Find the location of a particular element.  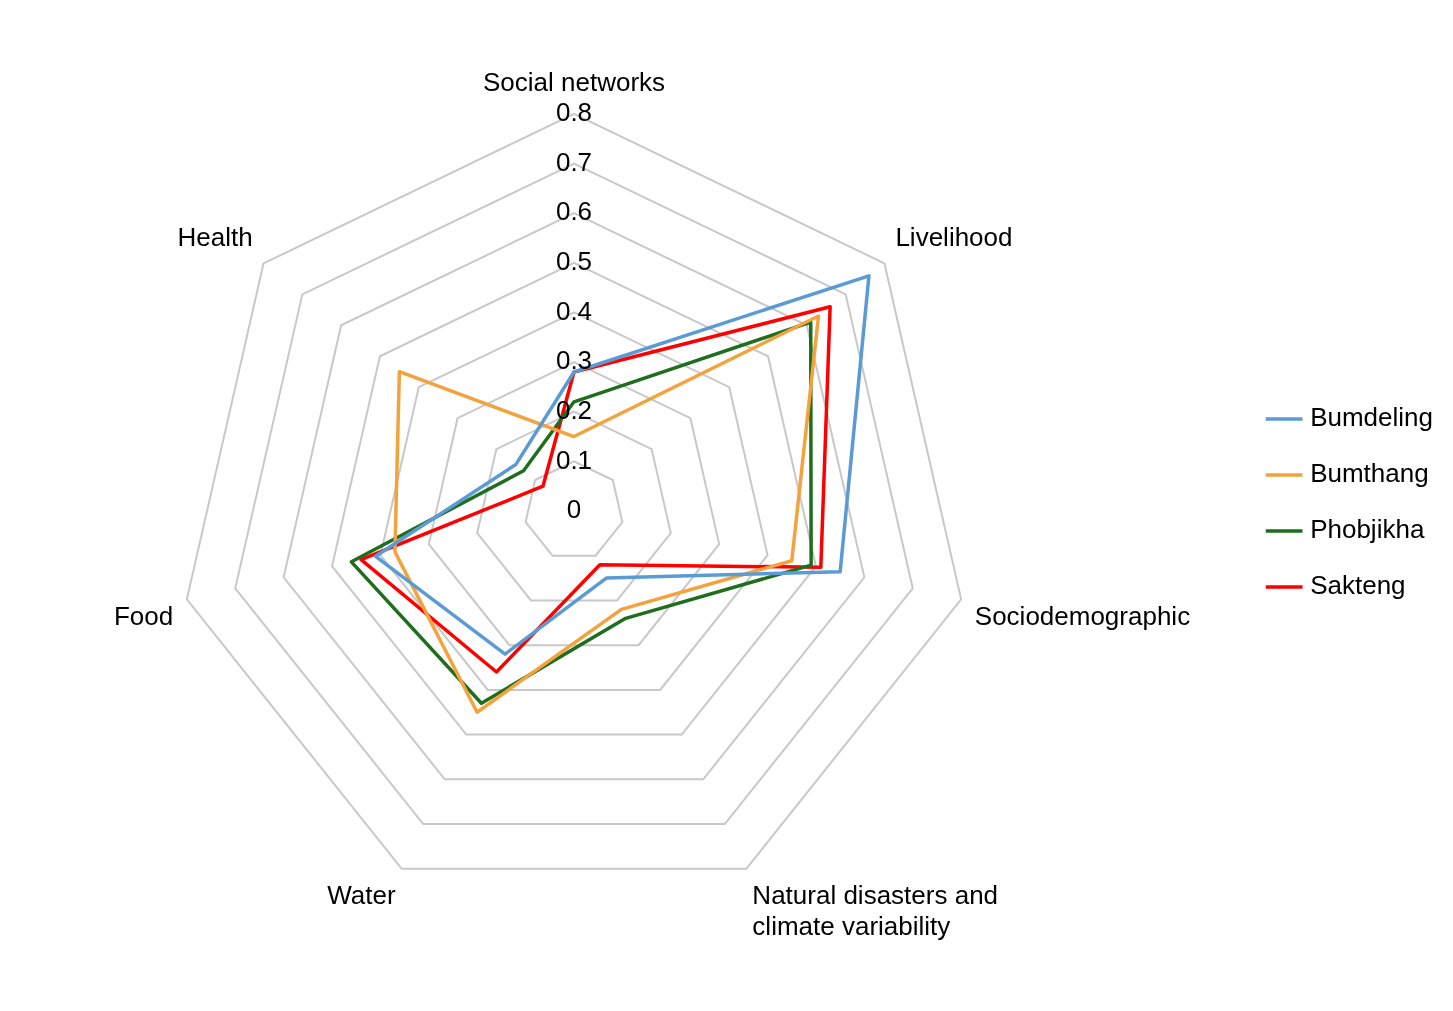

y-tick-label: 0.7 is located at coordinates (574, 161).